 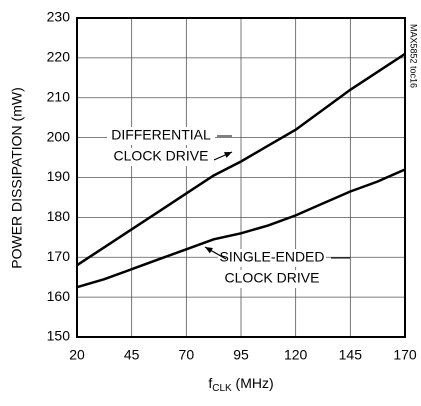 What do you see at coordinates (59, 176) in the screenshot?
I see `y-tick-label: 190` at bounding box center [59, 176].